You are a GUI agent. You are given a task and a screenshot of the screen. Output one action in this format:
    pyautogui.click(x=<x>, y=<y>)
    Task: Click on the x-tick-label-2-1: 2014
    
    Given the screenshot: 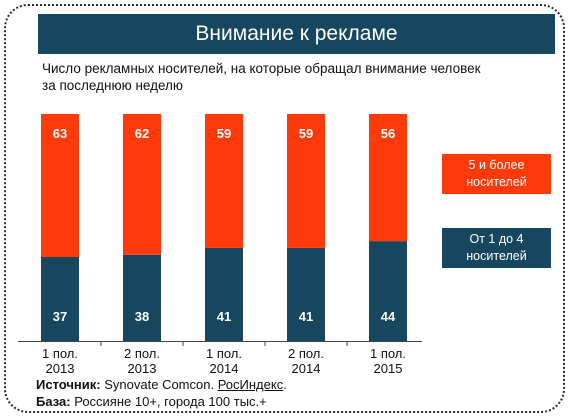 What is the action you would take?
    pyautogui.click(x=224, y=368)
    